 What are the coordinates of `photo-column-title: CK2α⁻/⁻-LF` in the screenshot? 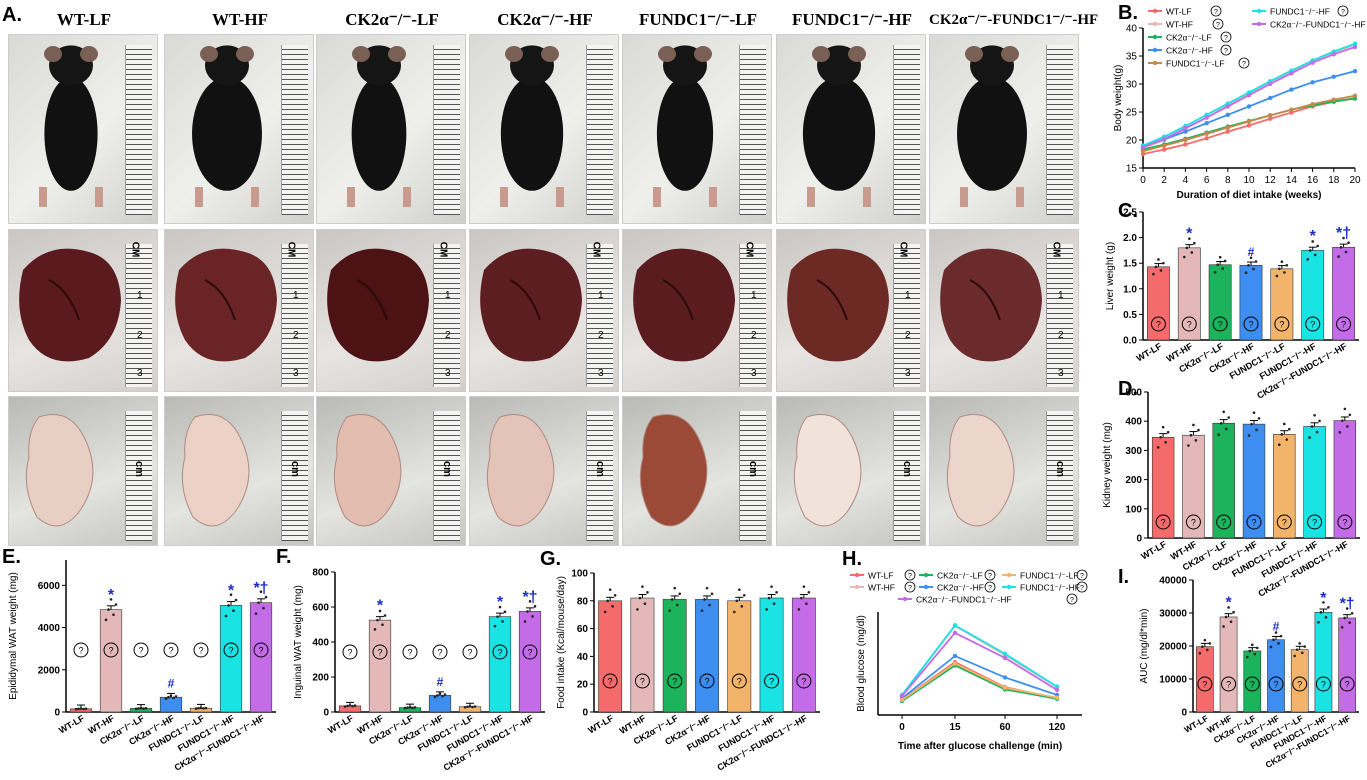 It's located at (392, 19).